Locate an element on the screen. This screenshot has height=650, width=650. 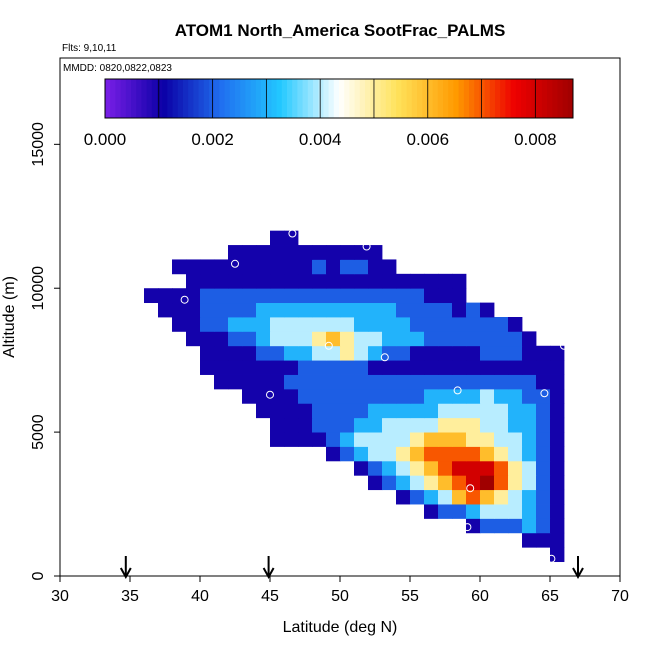
y-tick-label: 10000 is located at coordinates (38, 288).